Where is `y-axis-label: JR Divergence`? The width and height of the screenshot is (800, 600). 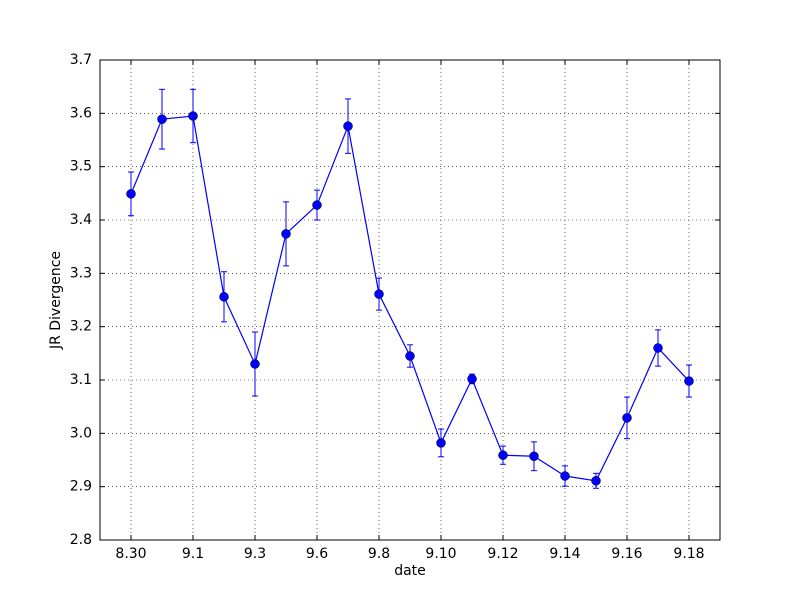
y-axis-label: JR Divergence is located at coordinates (56, 300).